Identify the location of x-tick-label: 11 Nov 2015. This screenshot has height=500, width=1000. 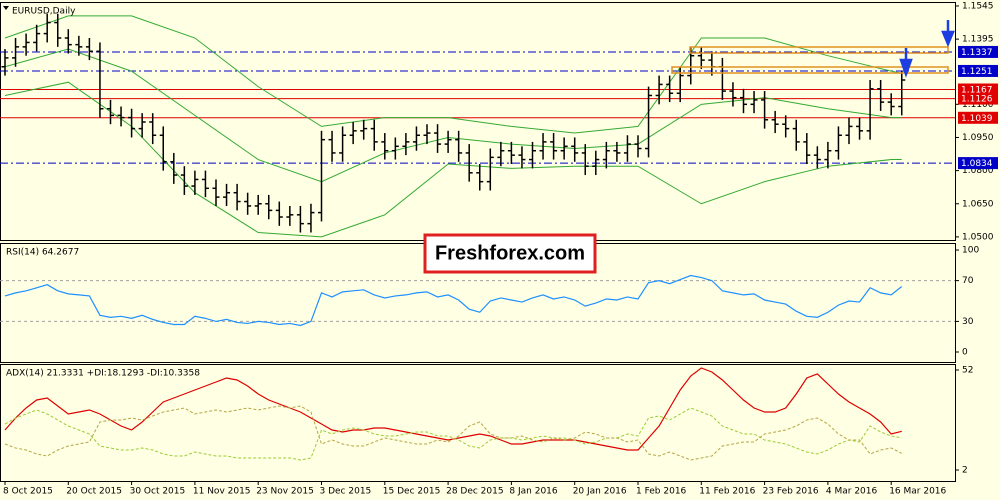
(222, 492).